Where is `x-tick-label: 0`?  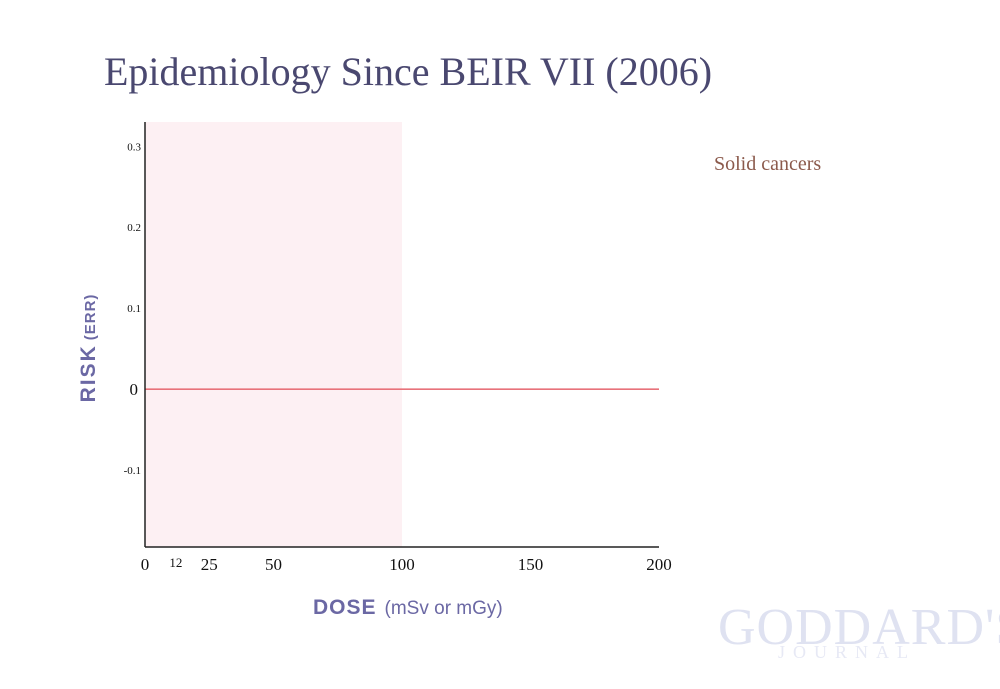 x-tick-label: 0 is located at coordinates (145, 564).